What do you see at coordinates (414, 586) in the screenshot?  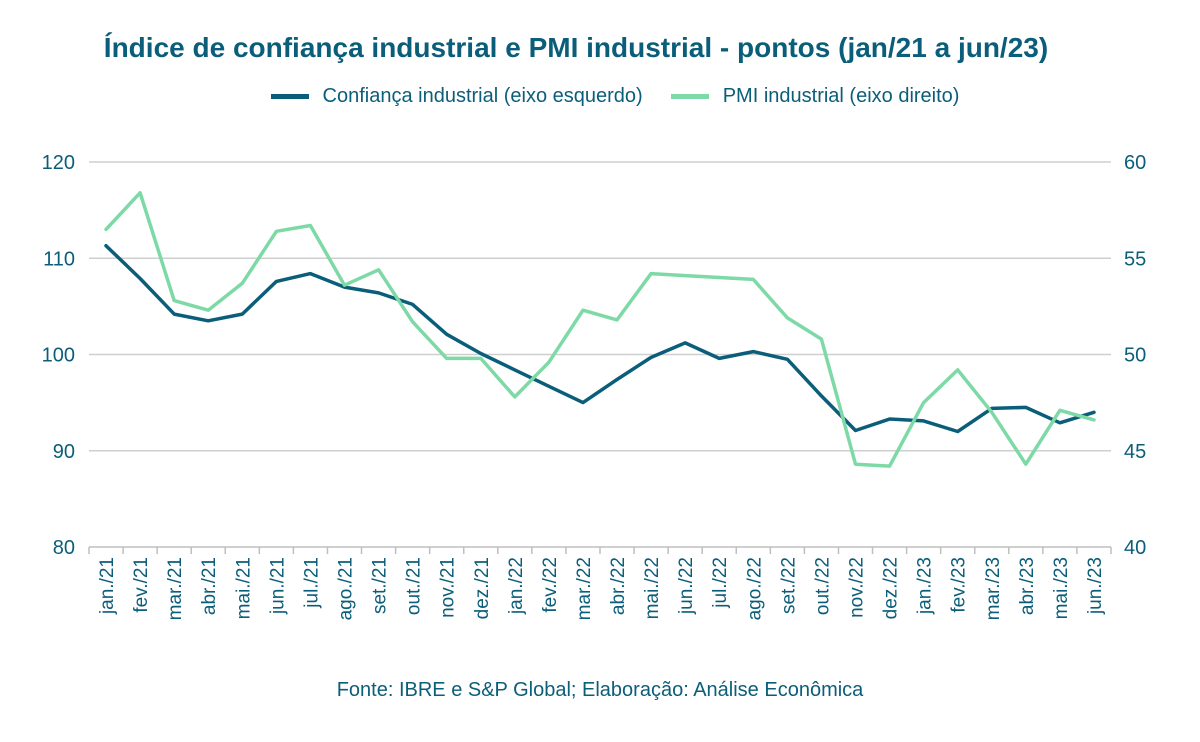 I see `x-tick-label: out./21` at bounding box center [414, 586].